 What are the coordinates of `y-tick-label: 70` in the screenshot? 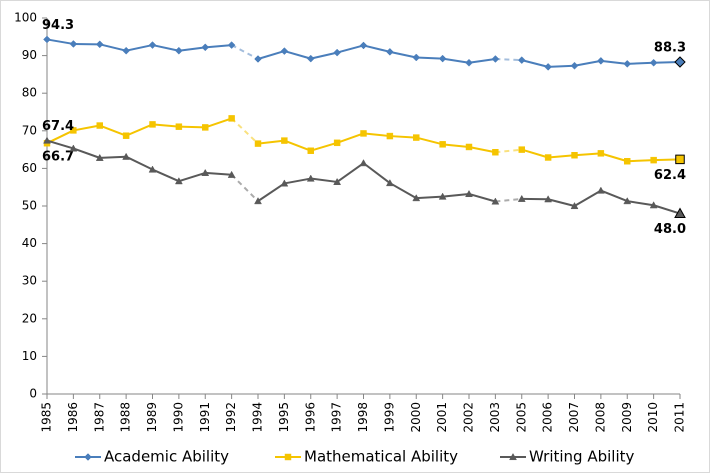 It's located at (29, 130).